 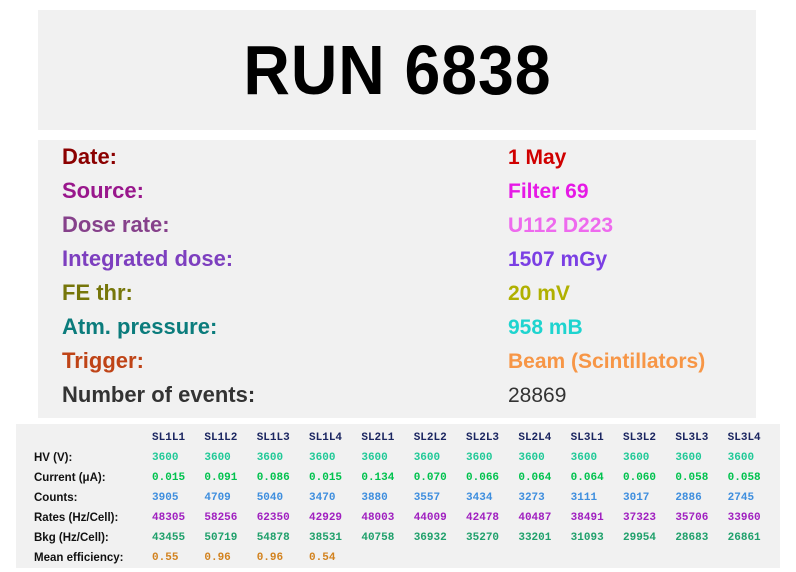 I want to click on table-cell: 48305, so click(x=169, y=518).